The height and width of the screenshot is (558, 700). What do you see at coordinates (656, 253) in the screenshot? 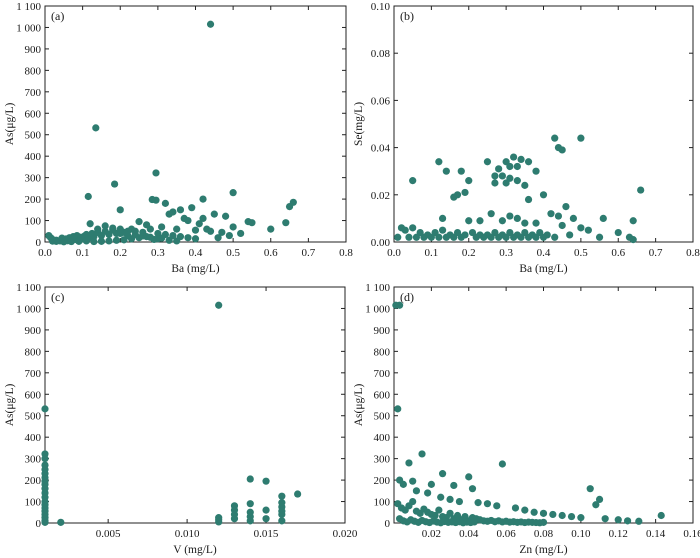
I see `x-tick-label: 0.7` at bounding box center [656, 253].